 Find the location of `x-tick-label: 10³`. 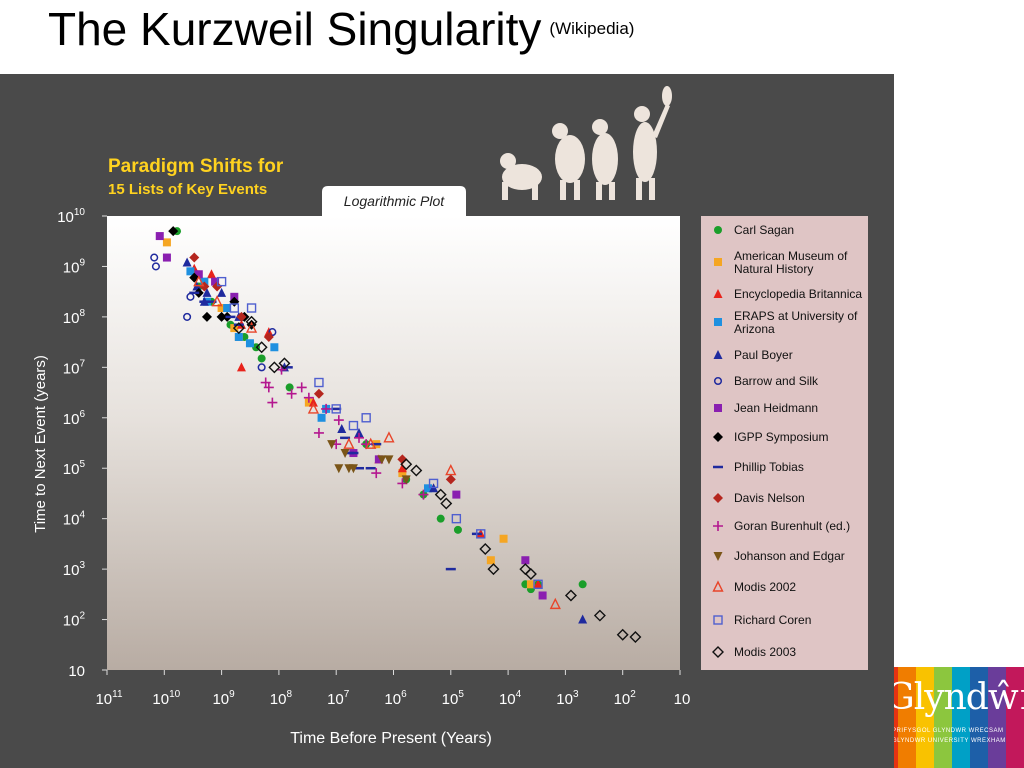

x-tick-label: 10³ is located at coordinates (567, 698).